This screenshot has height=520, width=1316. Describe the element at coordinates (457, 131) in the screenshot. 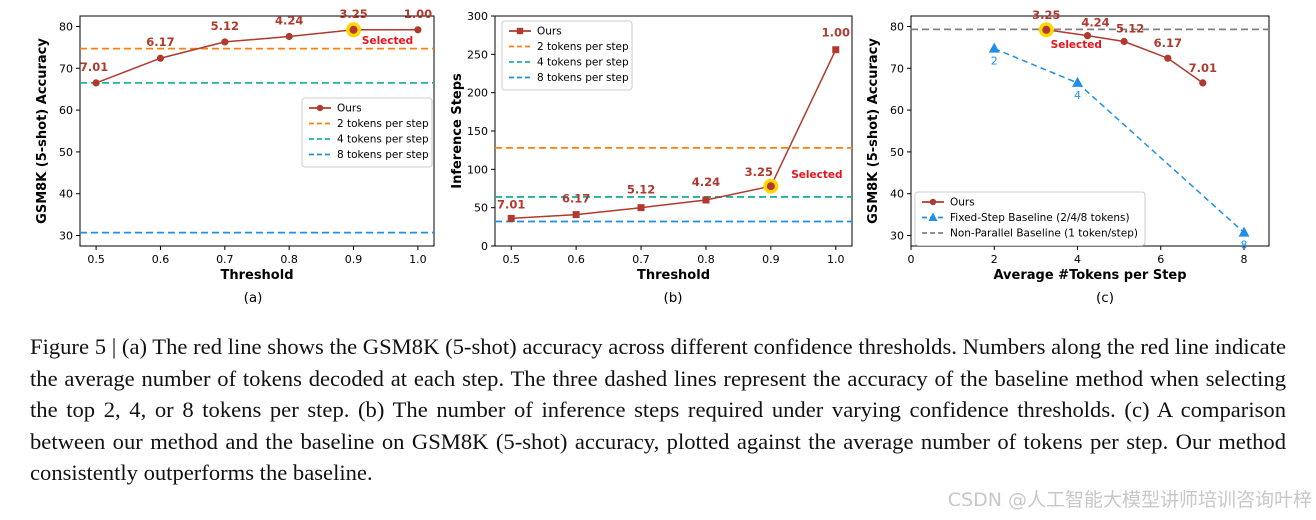

I see `y-axis-label: Inference Steps` at that location.